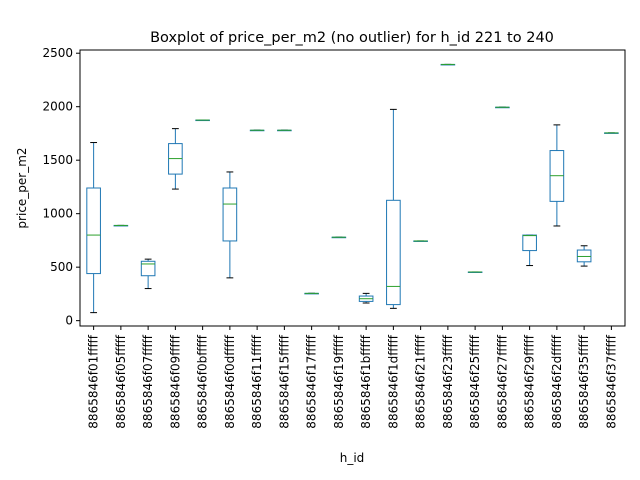 The width and height of the screenshot is (640, 480). I want to click on box-8865846f37fffff, so click(611, 133).